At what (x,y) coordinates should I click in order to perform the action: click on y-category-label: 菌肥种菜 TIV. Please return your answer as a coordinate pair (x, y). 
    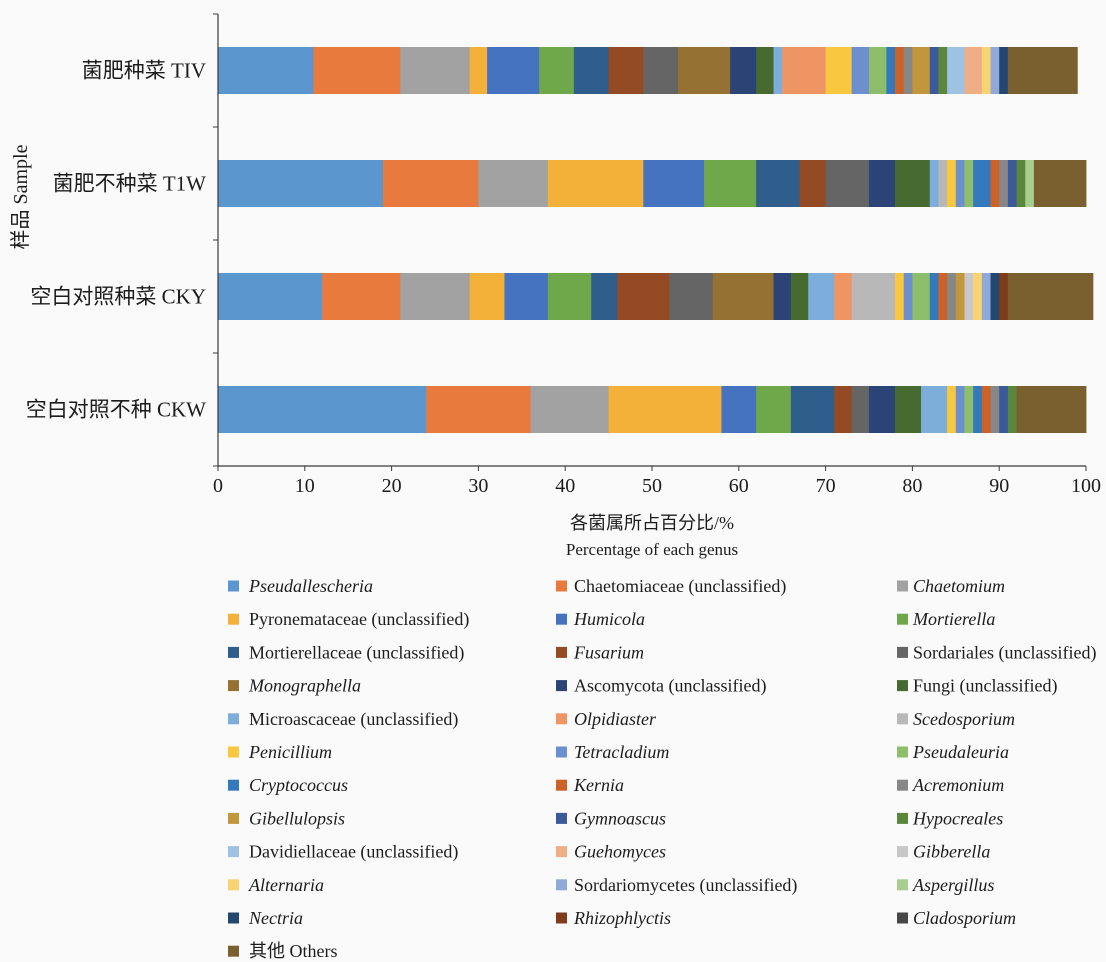
    Looking at the image, I should click on (144, 71).